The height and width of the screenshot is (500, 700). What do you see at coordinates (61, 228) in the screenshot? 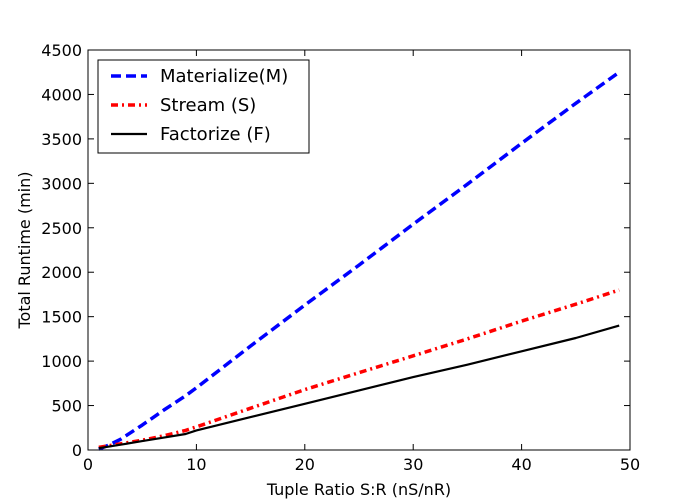
I see `y-tick-label: 2500` at bounding box center [61, 228].